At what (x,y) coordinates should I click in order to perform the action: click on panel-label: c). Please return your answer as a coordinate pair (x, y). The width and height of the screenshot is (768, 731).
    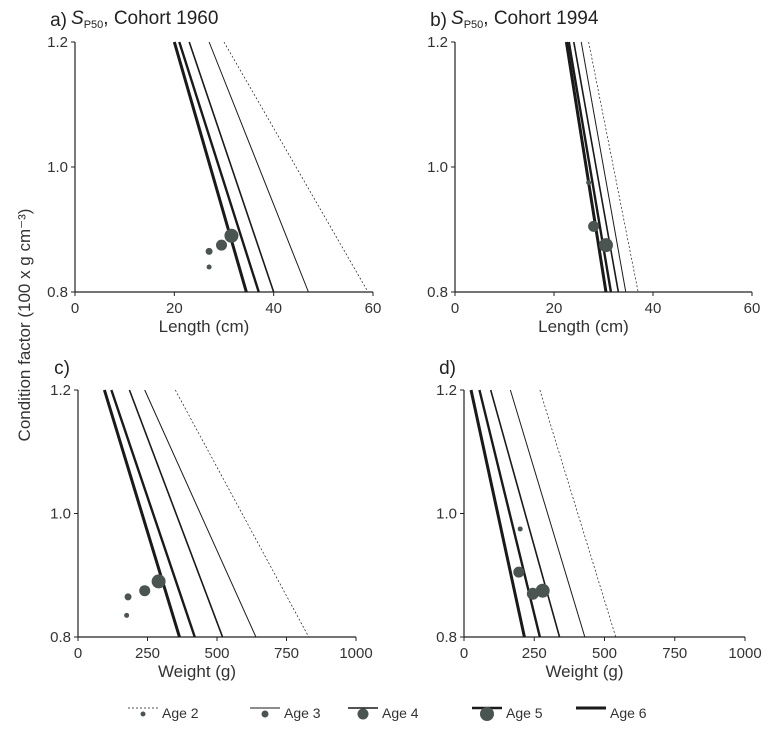
    Looking at the image, I should click on (62, 368).